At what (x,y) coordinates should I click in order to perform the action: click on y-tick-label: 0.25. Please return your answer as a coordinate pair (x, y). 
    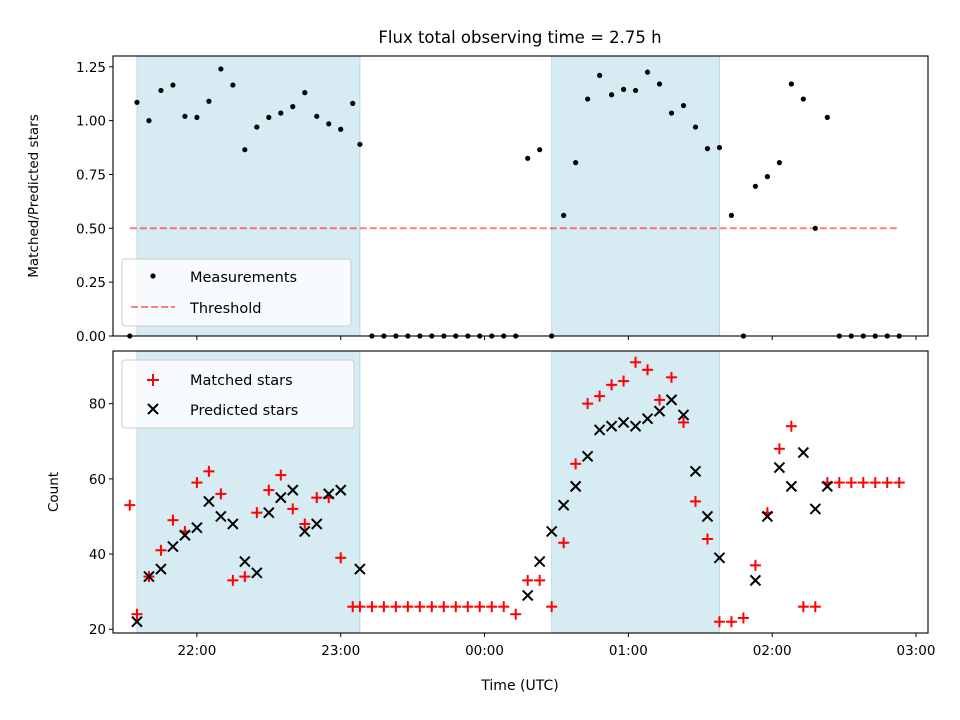
    Looking at the image, I should click on (91, 283).